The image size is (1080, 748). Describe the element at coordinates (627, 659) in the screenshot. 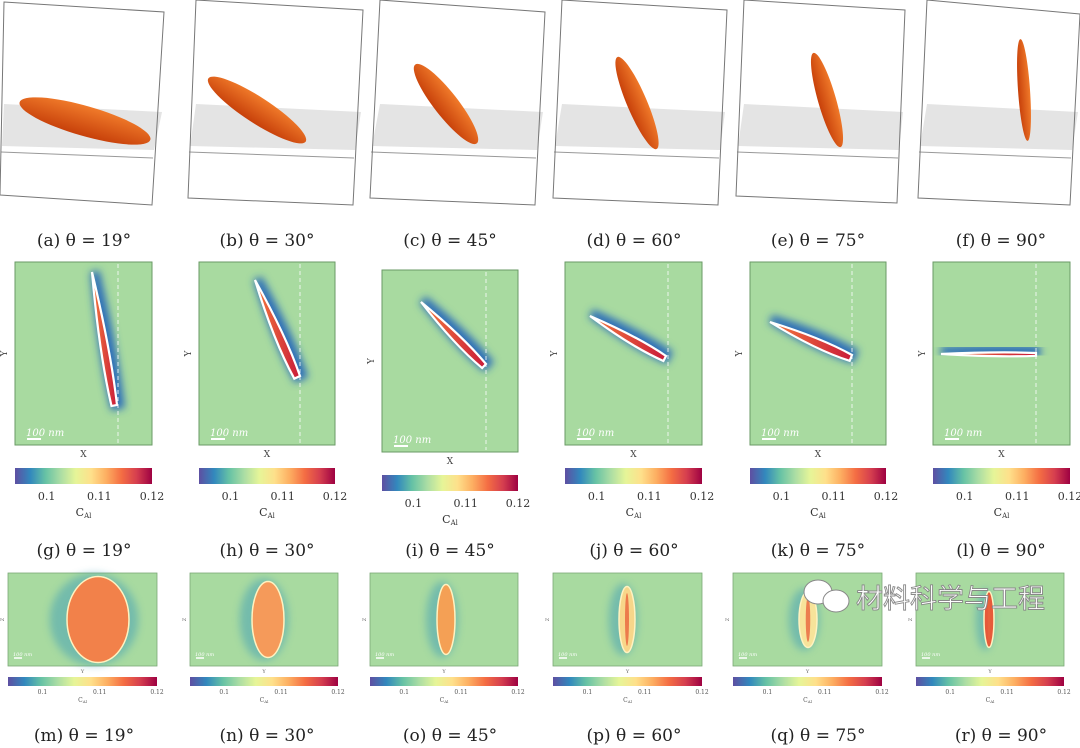

I see `panel-yz-map: 100 nm Y Z 0.1 0.11 0.12 CAl (p) θ = 60°` at that location.